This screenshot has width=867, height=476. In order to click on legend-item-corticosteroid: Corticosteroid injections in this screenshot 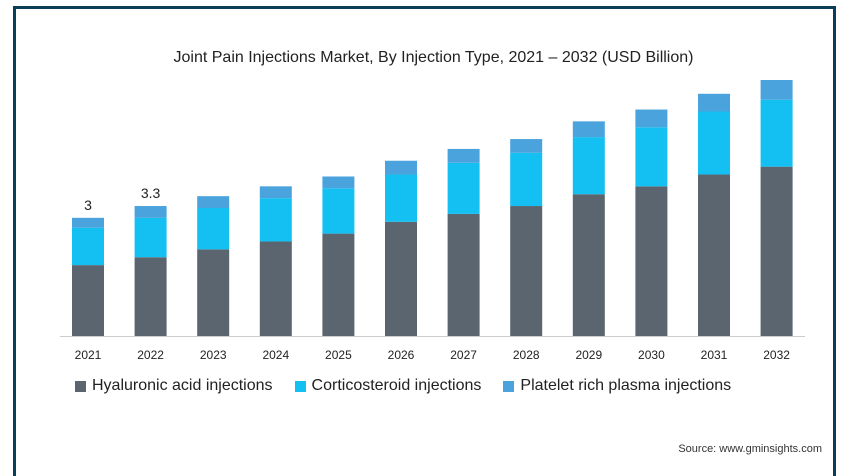, I will do `click(388, 386)`.